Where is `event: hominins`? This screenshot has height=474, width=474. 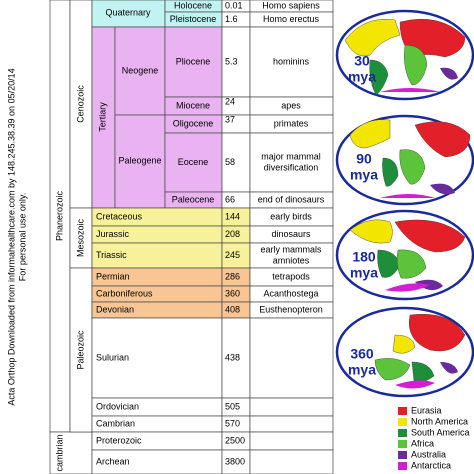
event: hominins is located at coordinates (291, 61).